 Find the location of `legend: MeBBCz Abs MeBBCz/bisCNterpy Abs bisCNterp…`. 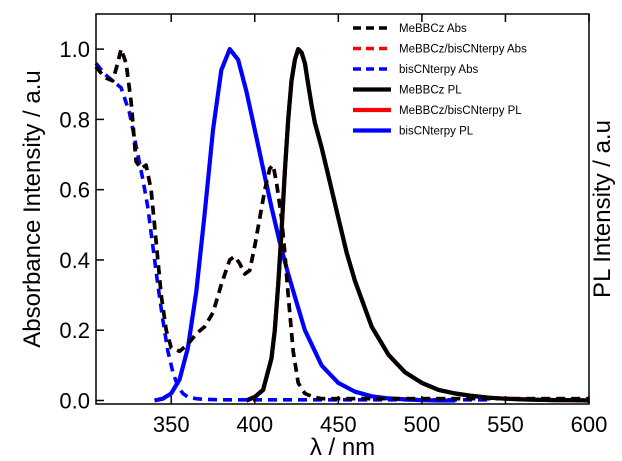

legend: MeBBCz Abs MeBBCz/bisCNterpy Abs bisCNterp… is located at coordinates (440, 80).